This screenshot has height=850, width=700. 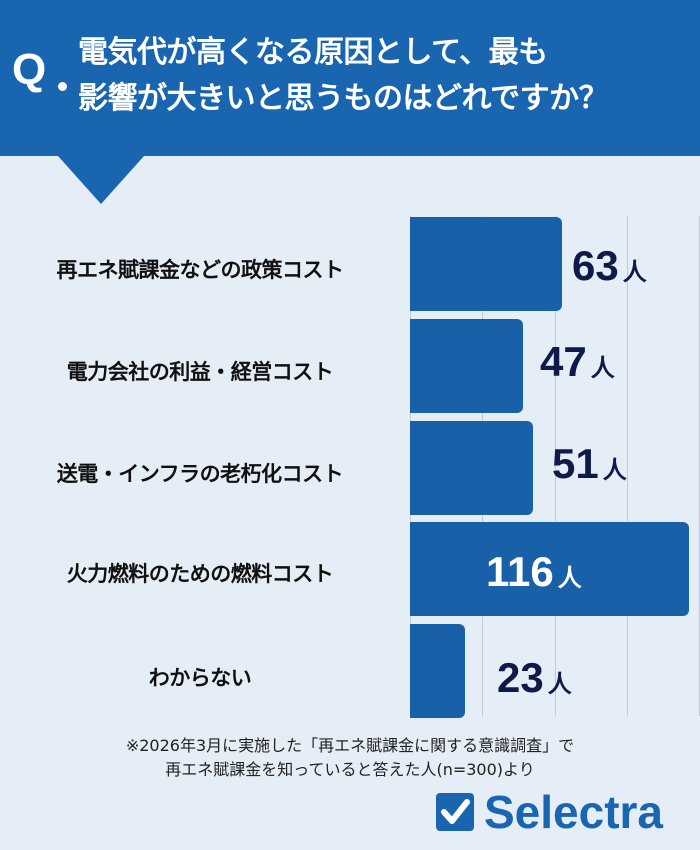 I want to click on category-label: 火力燃料のための燃料コスト, so click(x=200, y=574).